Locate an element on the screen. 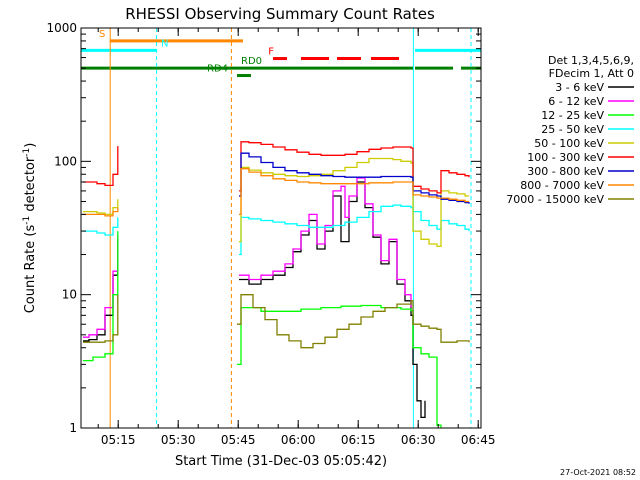  legend-entry-label-4: 50 - 100 keV is located at coordinates (569, 143).